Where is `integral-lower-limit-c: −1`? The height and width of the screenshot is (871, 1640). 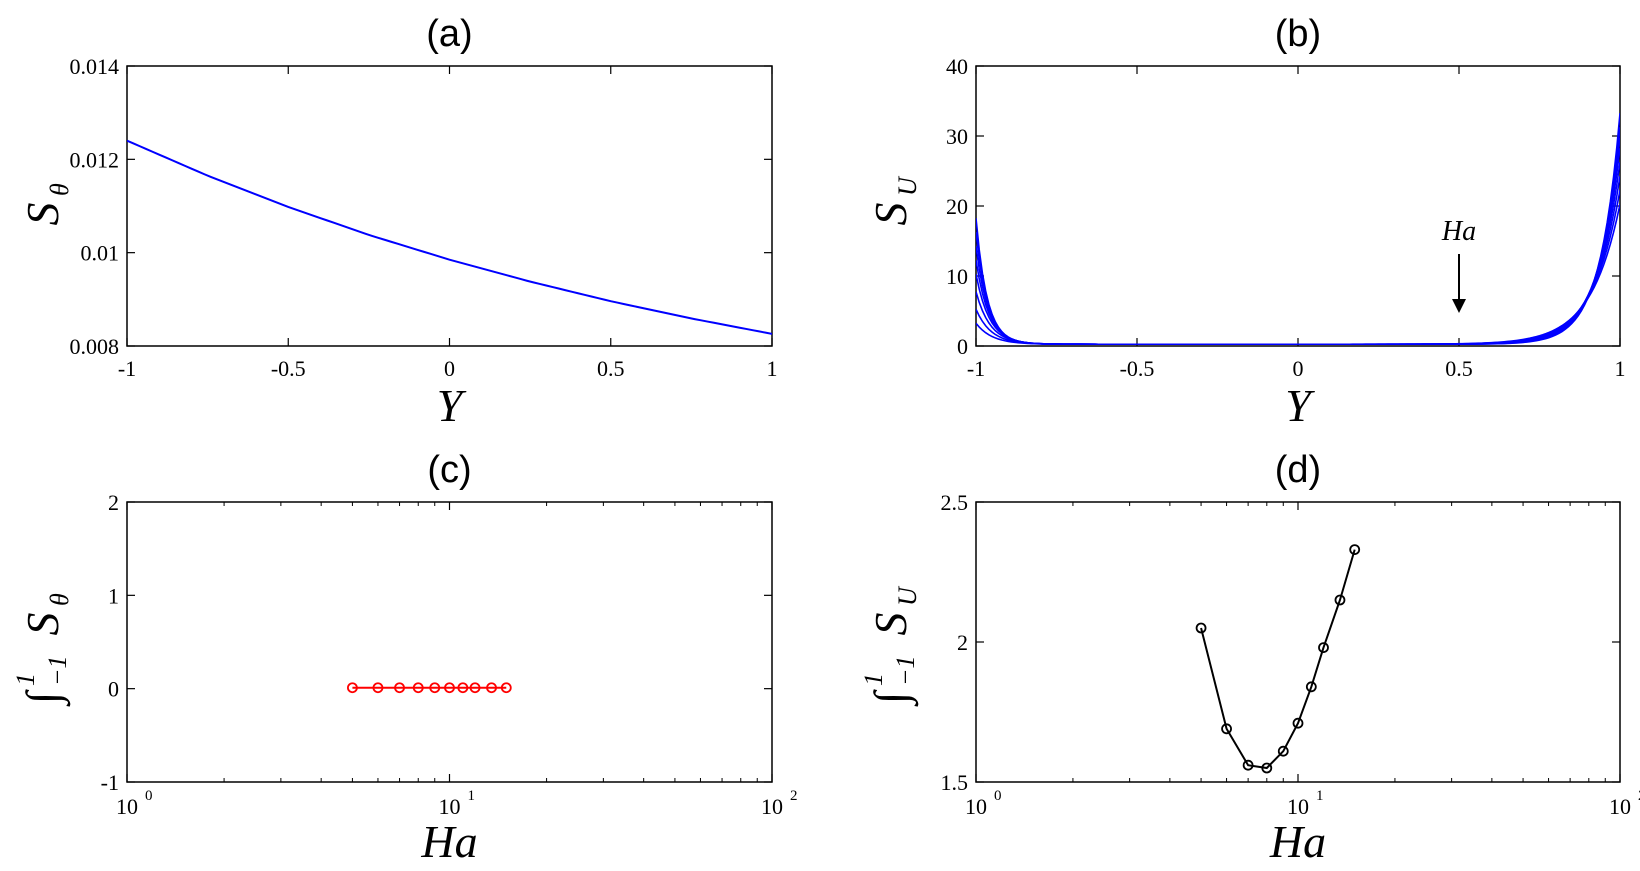
integral-lower-limit-c: −1 is located at coordinates (57, 670).